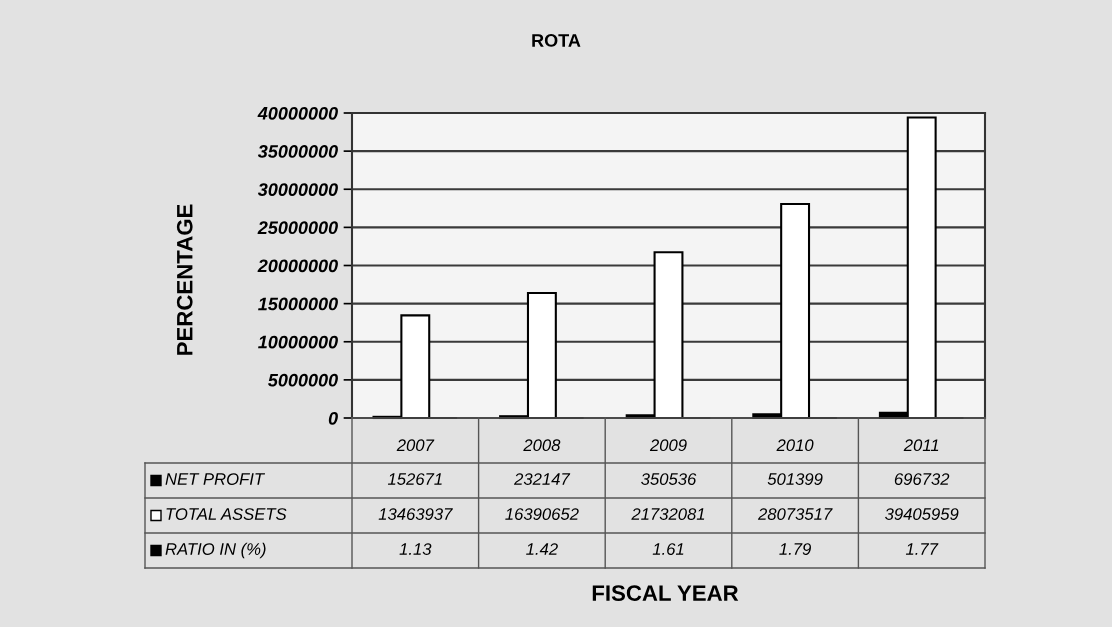  What do you see at coordinates (415, 514) in the screenshot?
I see `data-label: 13463937` at bounding box center [415, 514].